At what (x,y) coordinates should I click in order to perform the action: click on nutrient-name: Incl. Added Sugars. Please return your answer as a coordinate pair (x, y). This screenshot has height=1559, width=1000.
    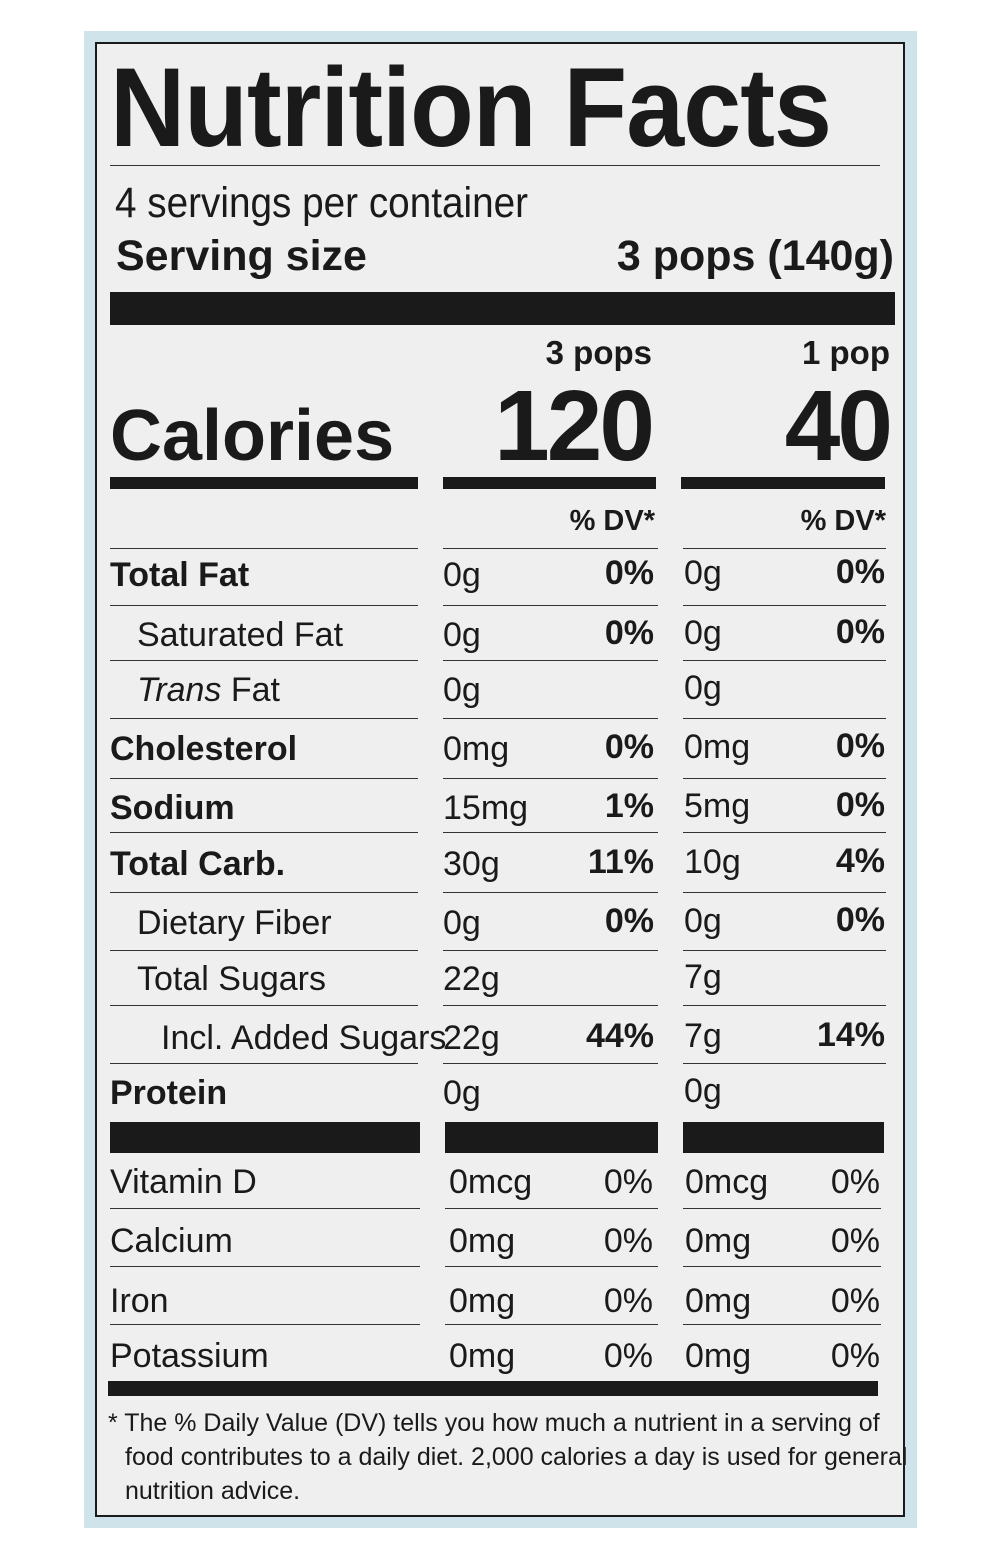
    Looking at the image, I should click on (304, 1038).